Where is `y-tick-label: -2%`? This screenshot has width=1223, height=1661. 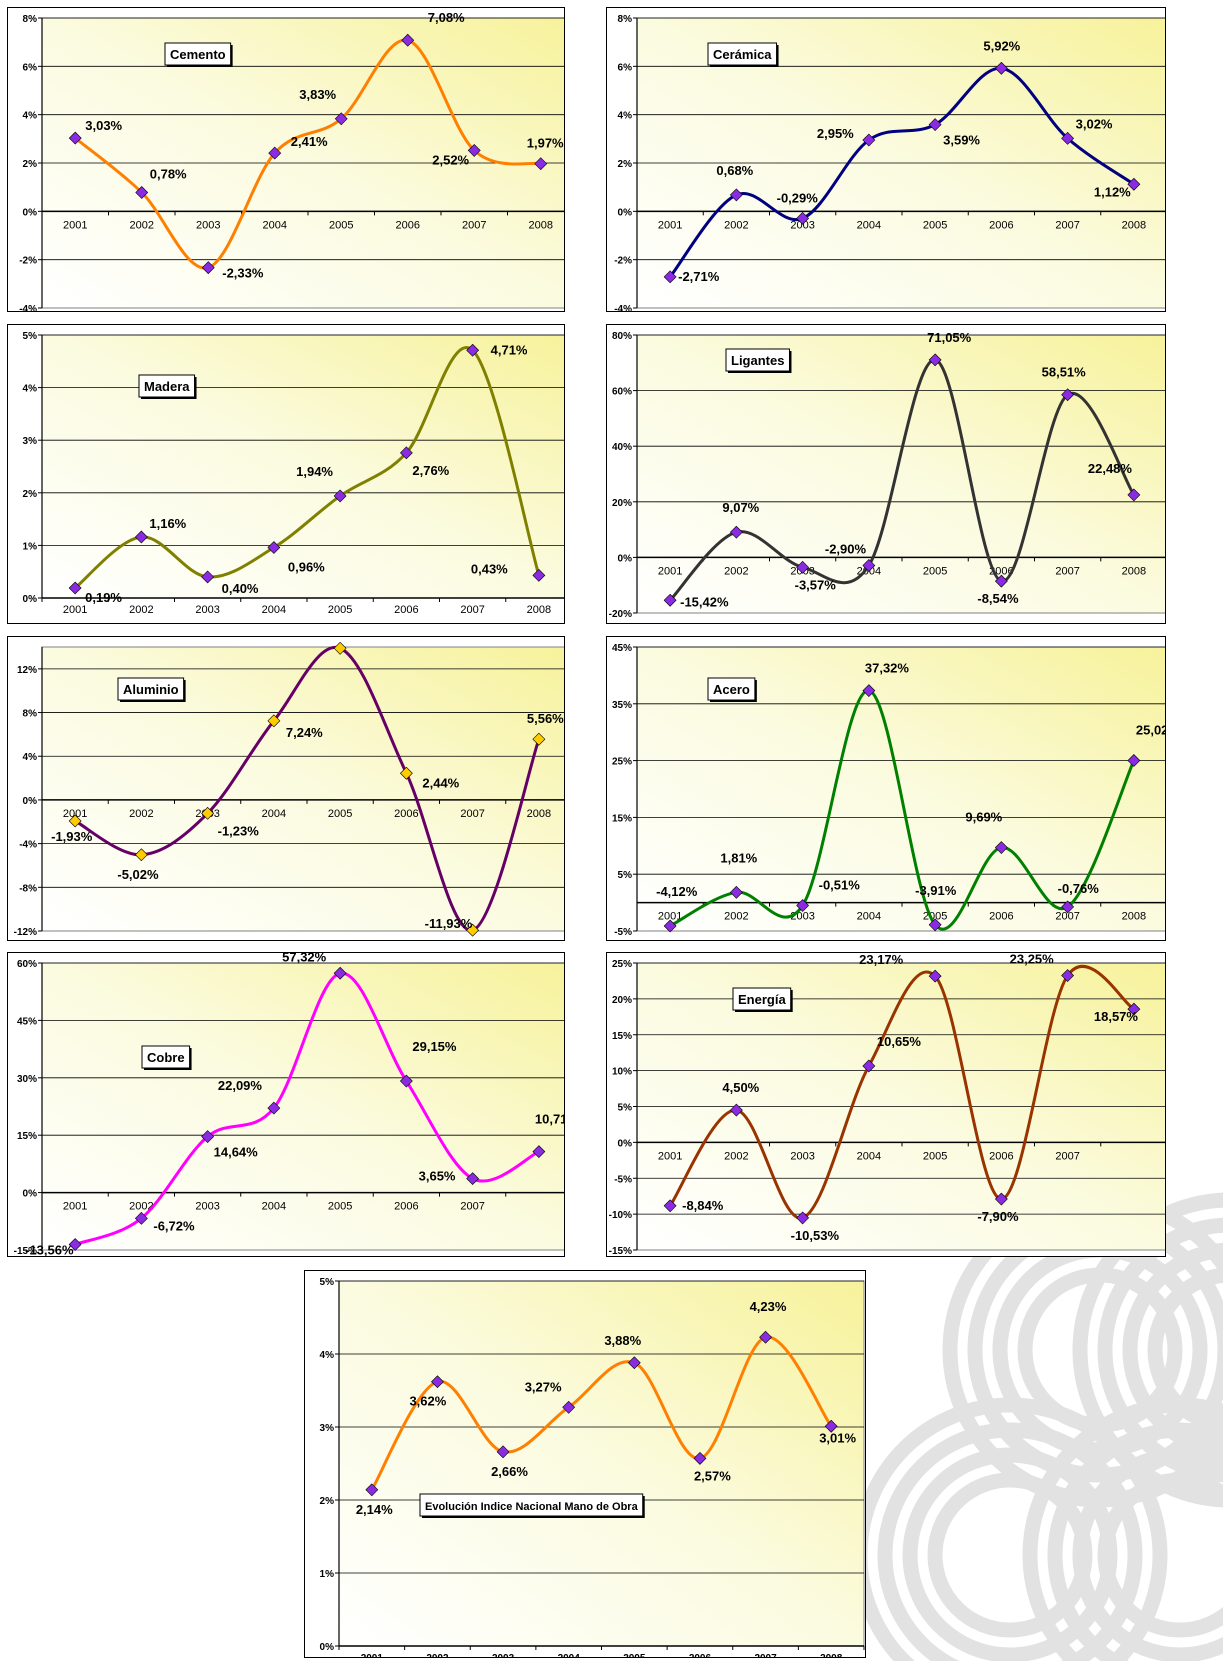 y-tick-label: -2% is located at coordinates (623, 261).